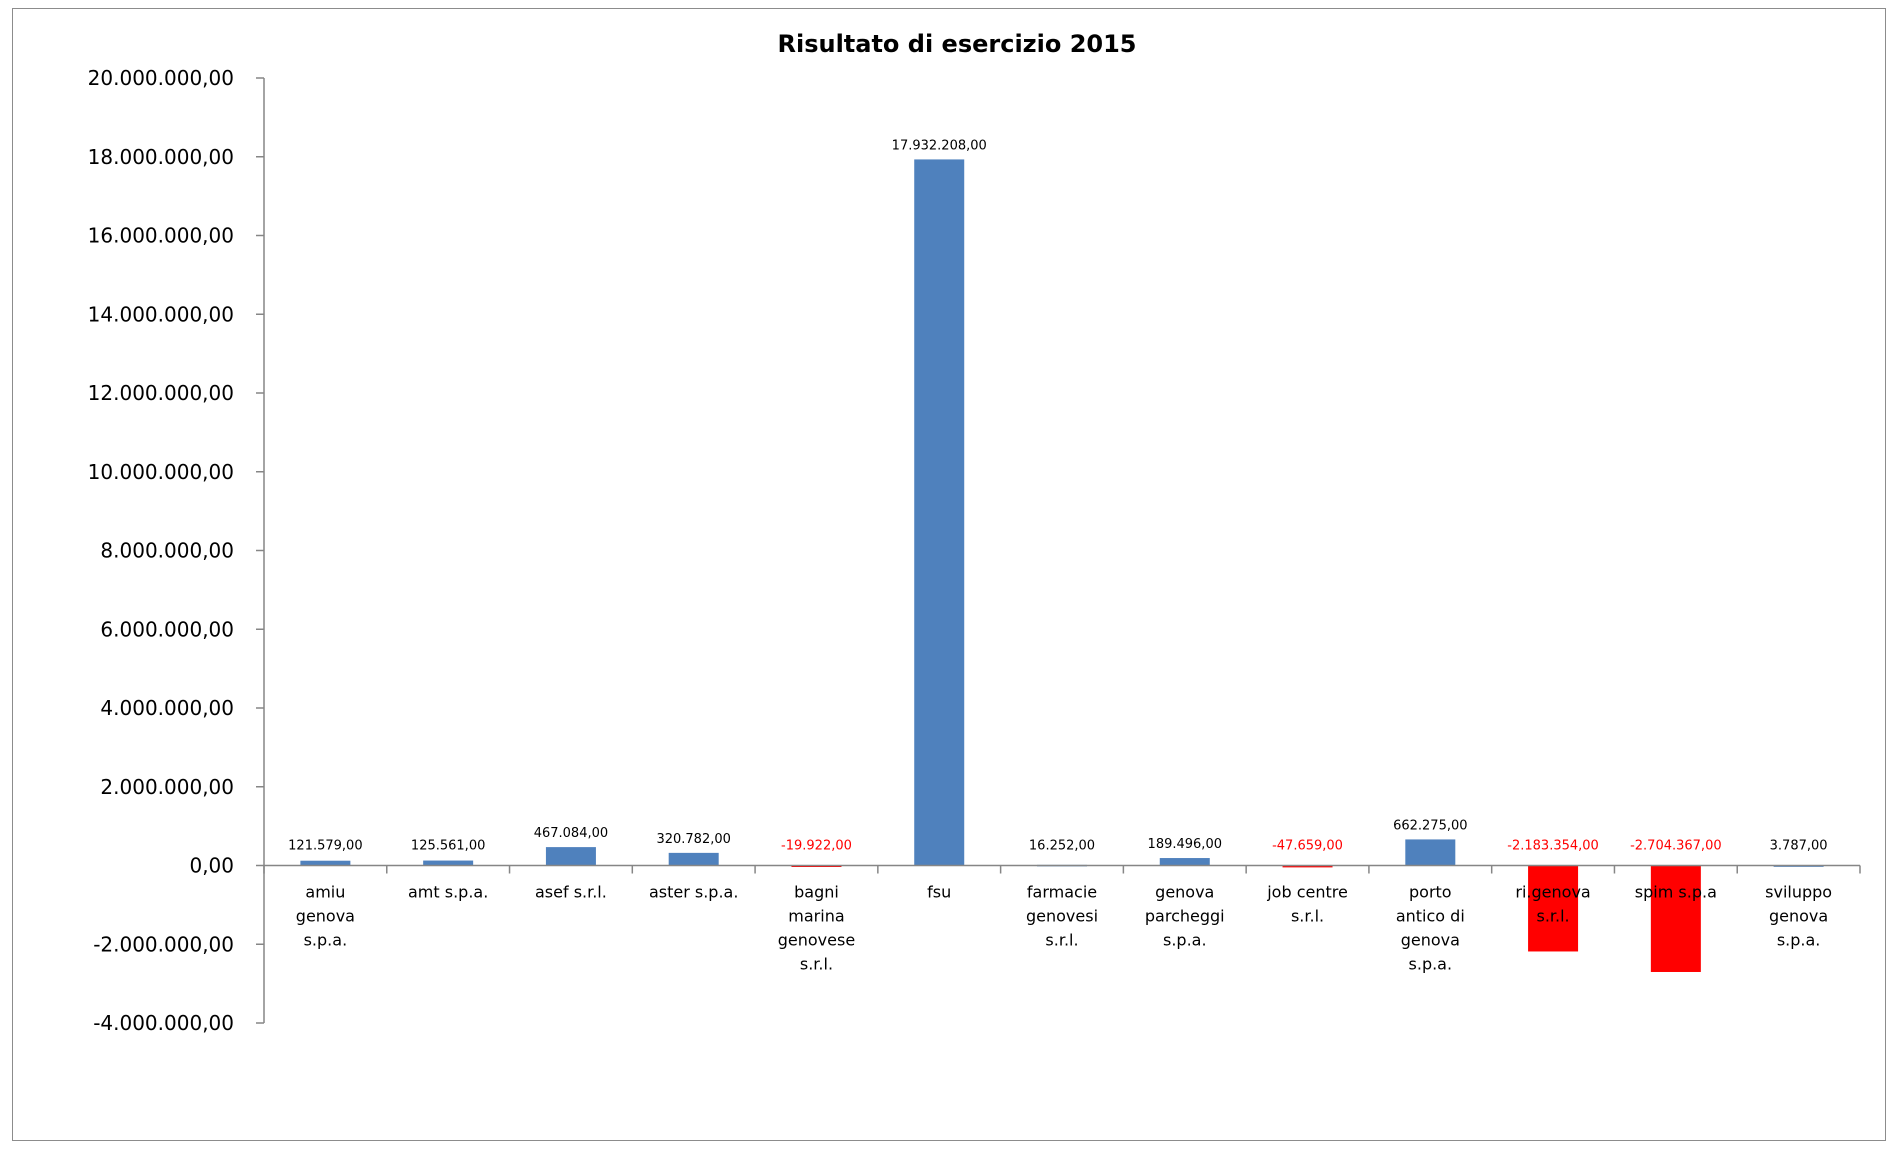  What do you see at coordinates (167, 629) in the screenshot?
I see `y-tick-label: 6.000.000,00` at bounding box center [167, 629].